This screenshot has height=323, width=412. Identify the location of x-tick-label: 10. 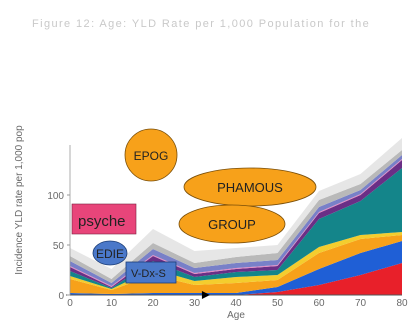
(112, 303).